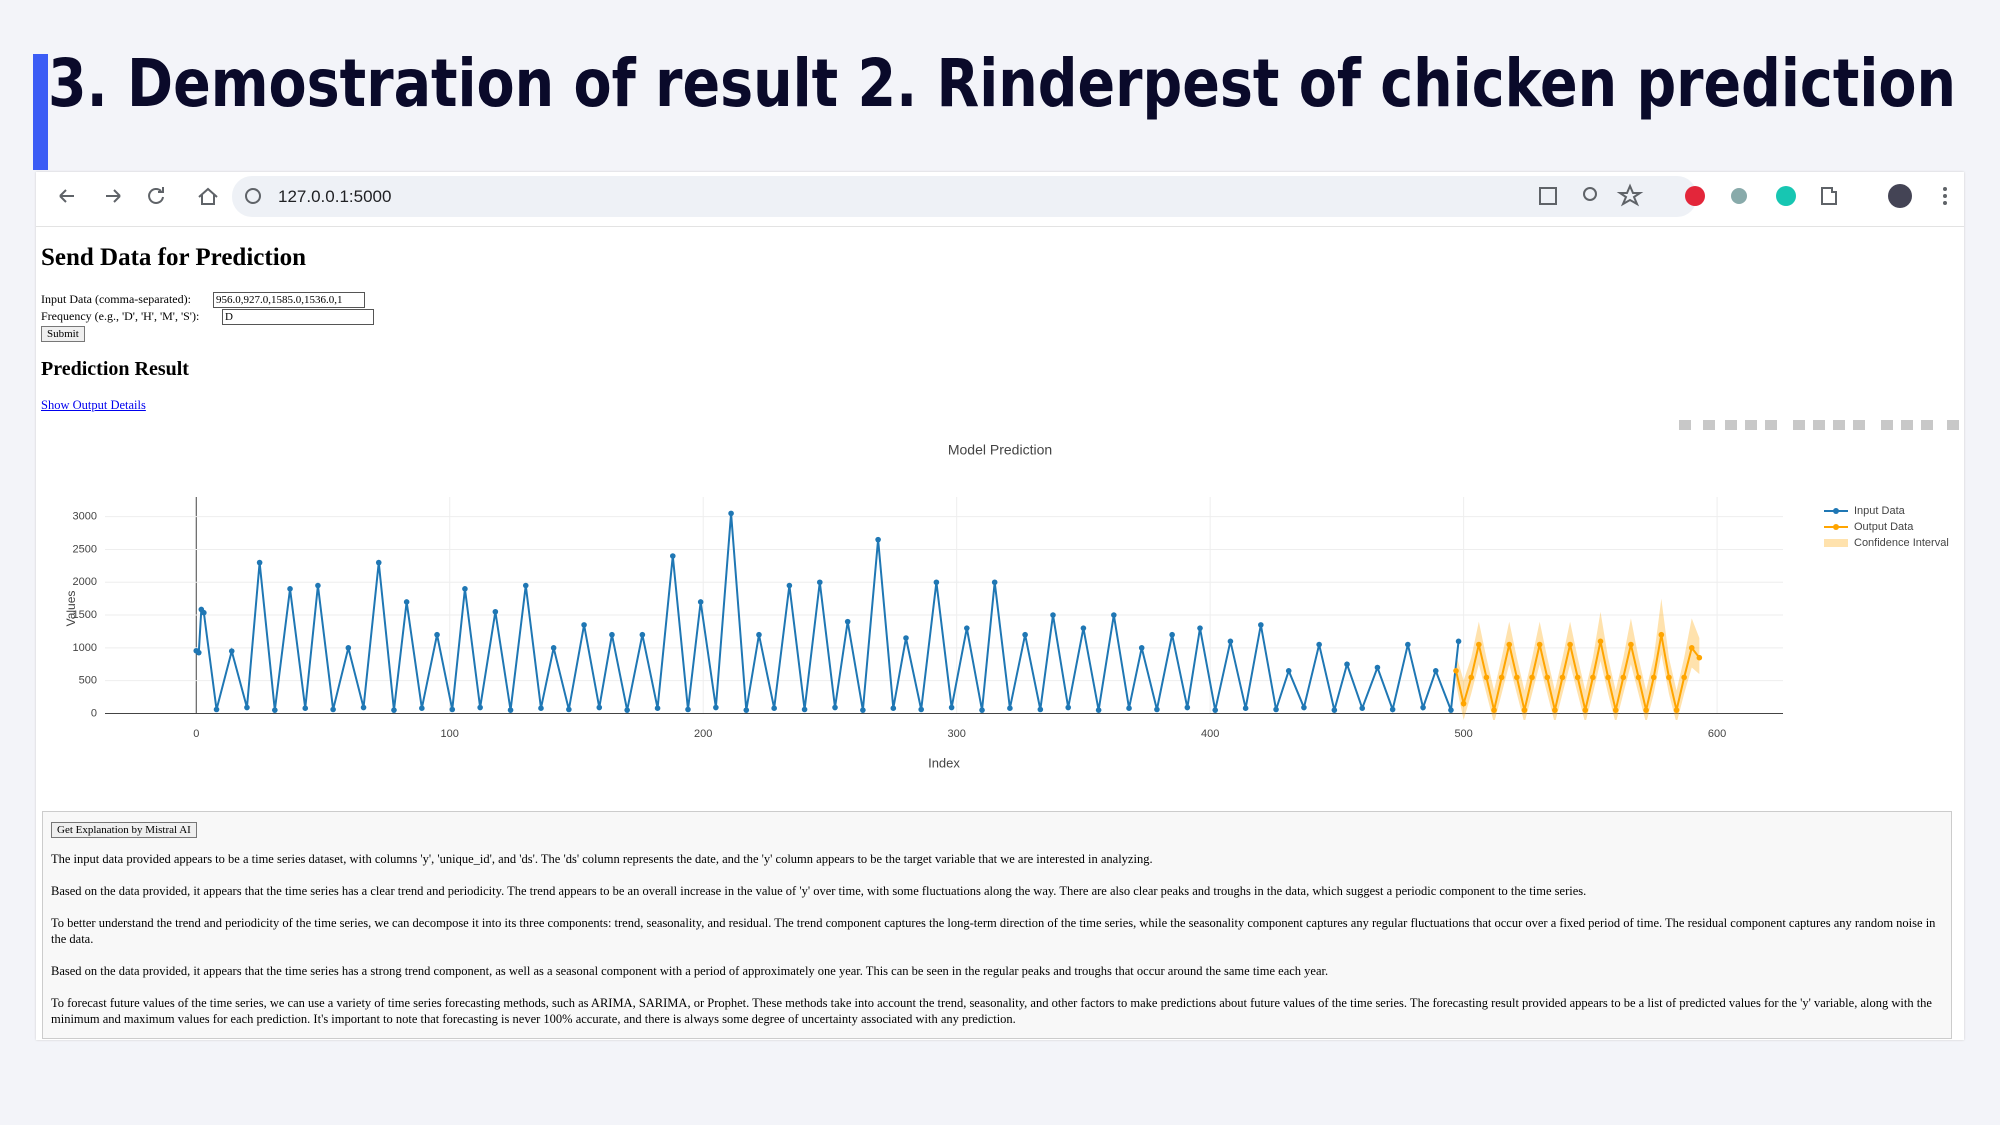 This screenshot has width=2000, height=1125. Describe the element at coordinates (1000, 450) in the screenshot. I see `chart-title: Model Prediction` at that location.